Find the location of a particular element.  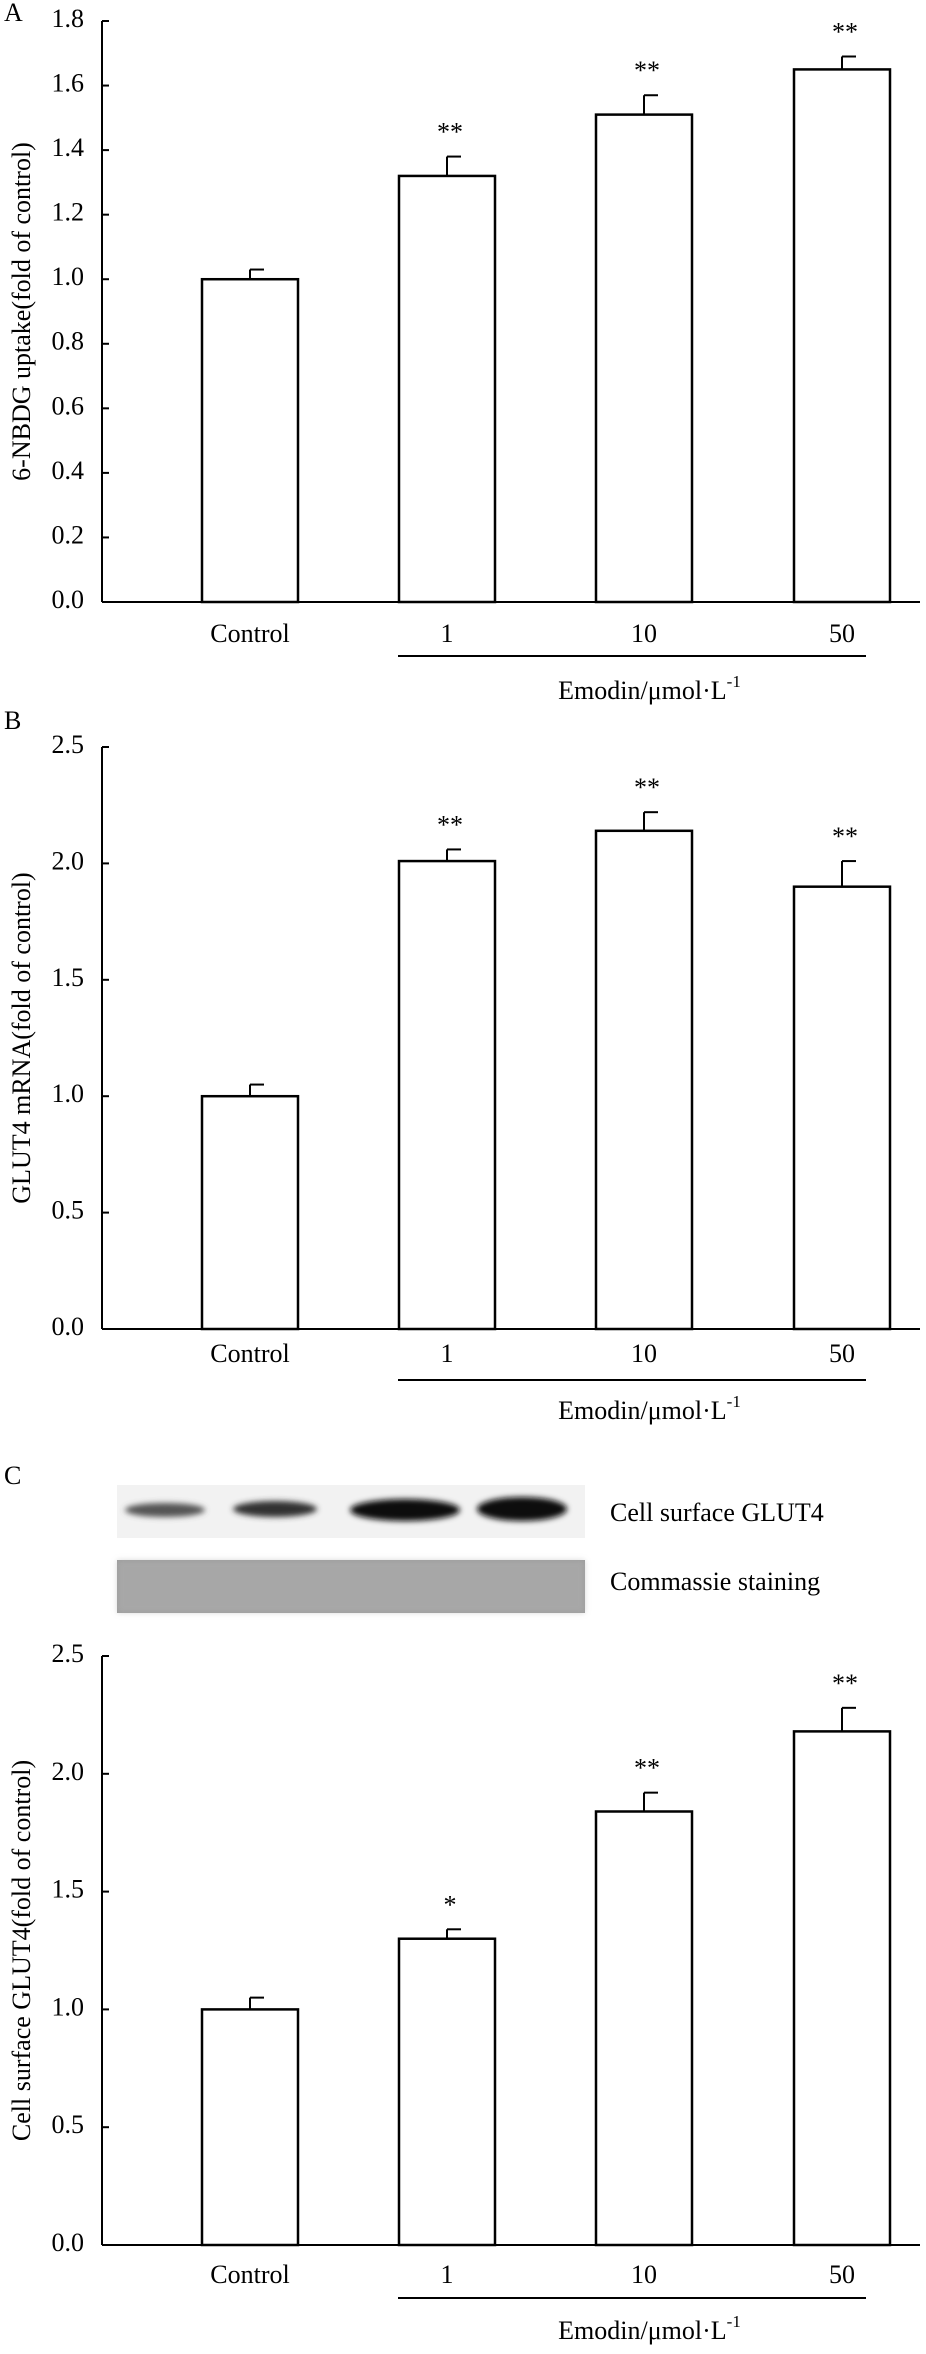

western-blot is located at coordinates (351, 1549).